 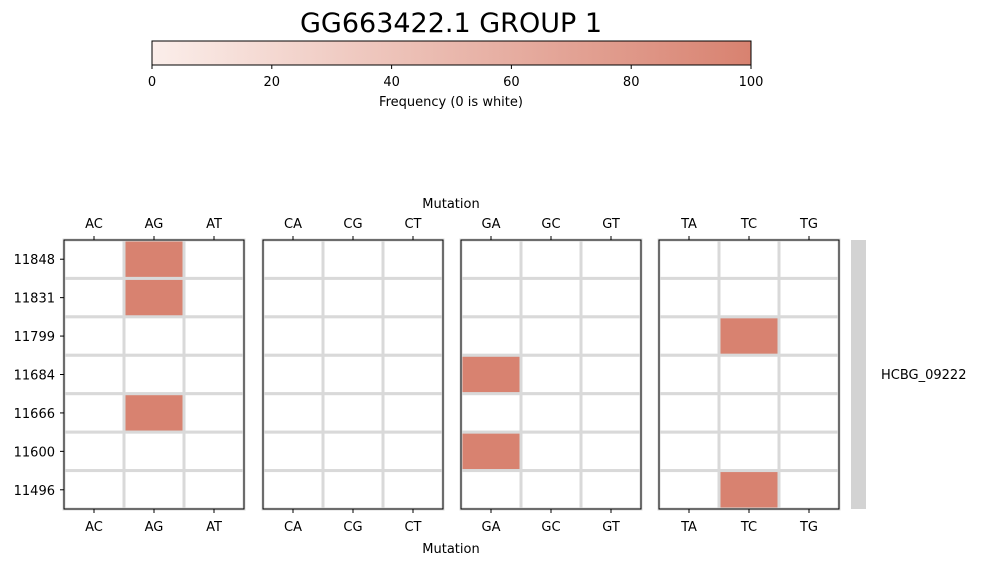 I want to click on colorbar-tick-label: 80, so click(x=631, y=82).